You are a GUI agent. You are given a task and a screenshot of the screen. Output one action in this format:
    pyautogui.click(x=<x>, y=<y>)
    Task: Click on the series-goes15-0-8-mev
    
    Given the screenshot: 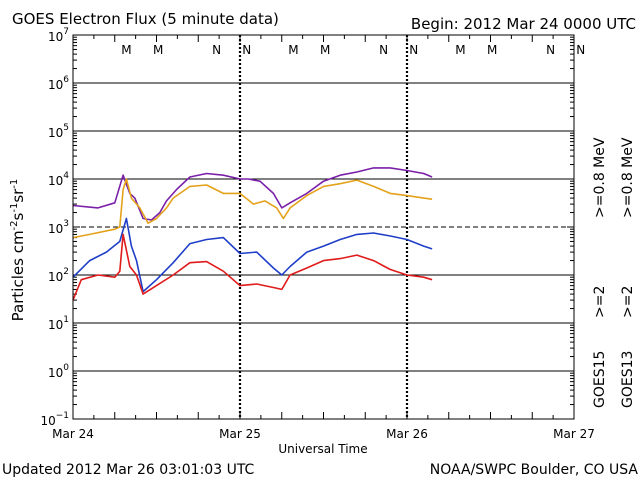 What is the action you would take?
    pyautogui.click(x=252, y=194)
    